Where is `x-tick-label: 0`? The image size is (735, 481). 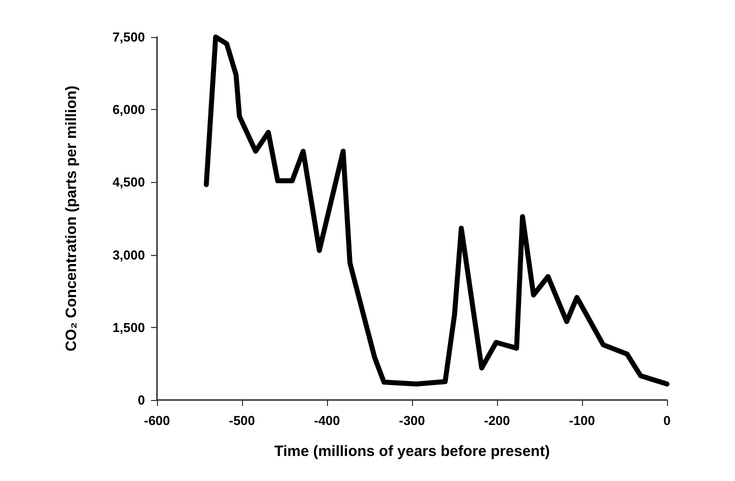 x-tick-label: 0 is located at coordinates (667, 420).